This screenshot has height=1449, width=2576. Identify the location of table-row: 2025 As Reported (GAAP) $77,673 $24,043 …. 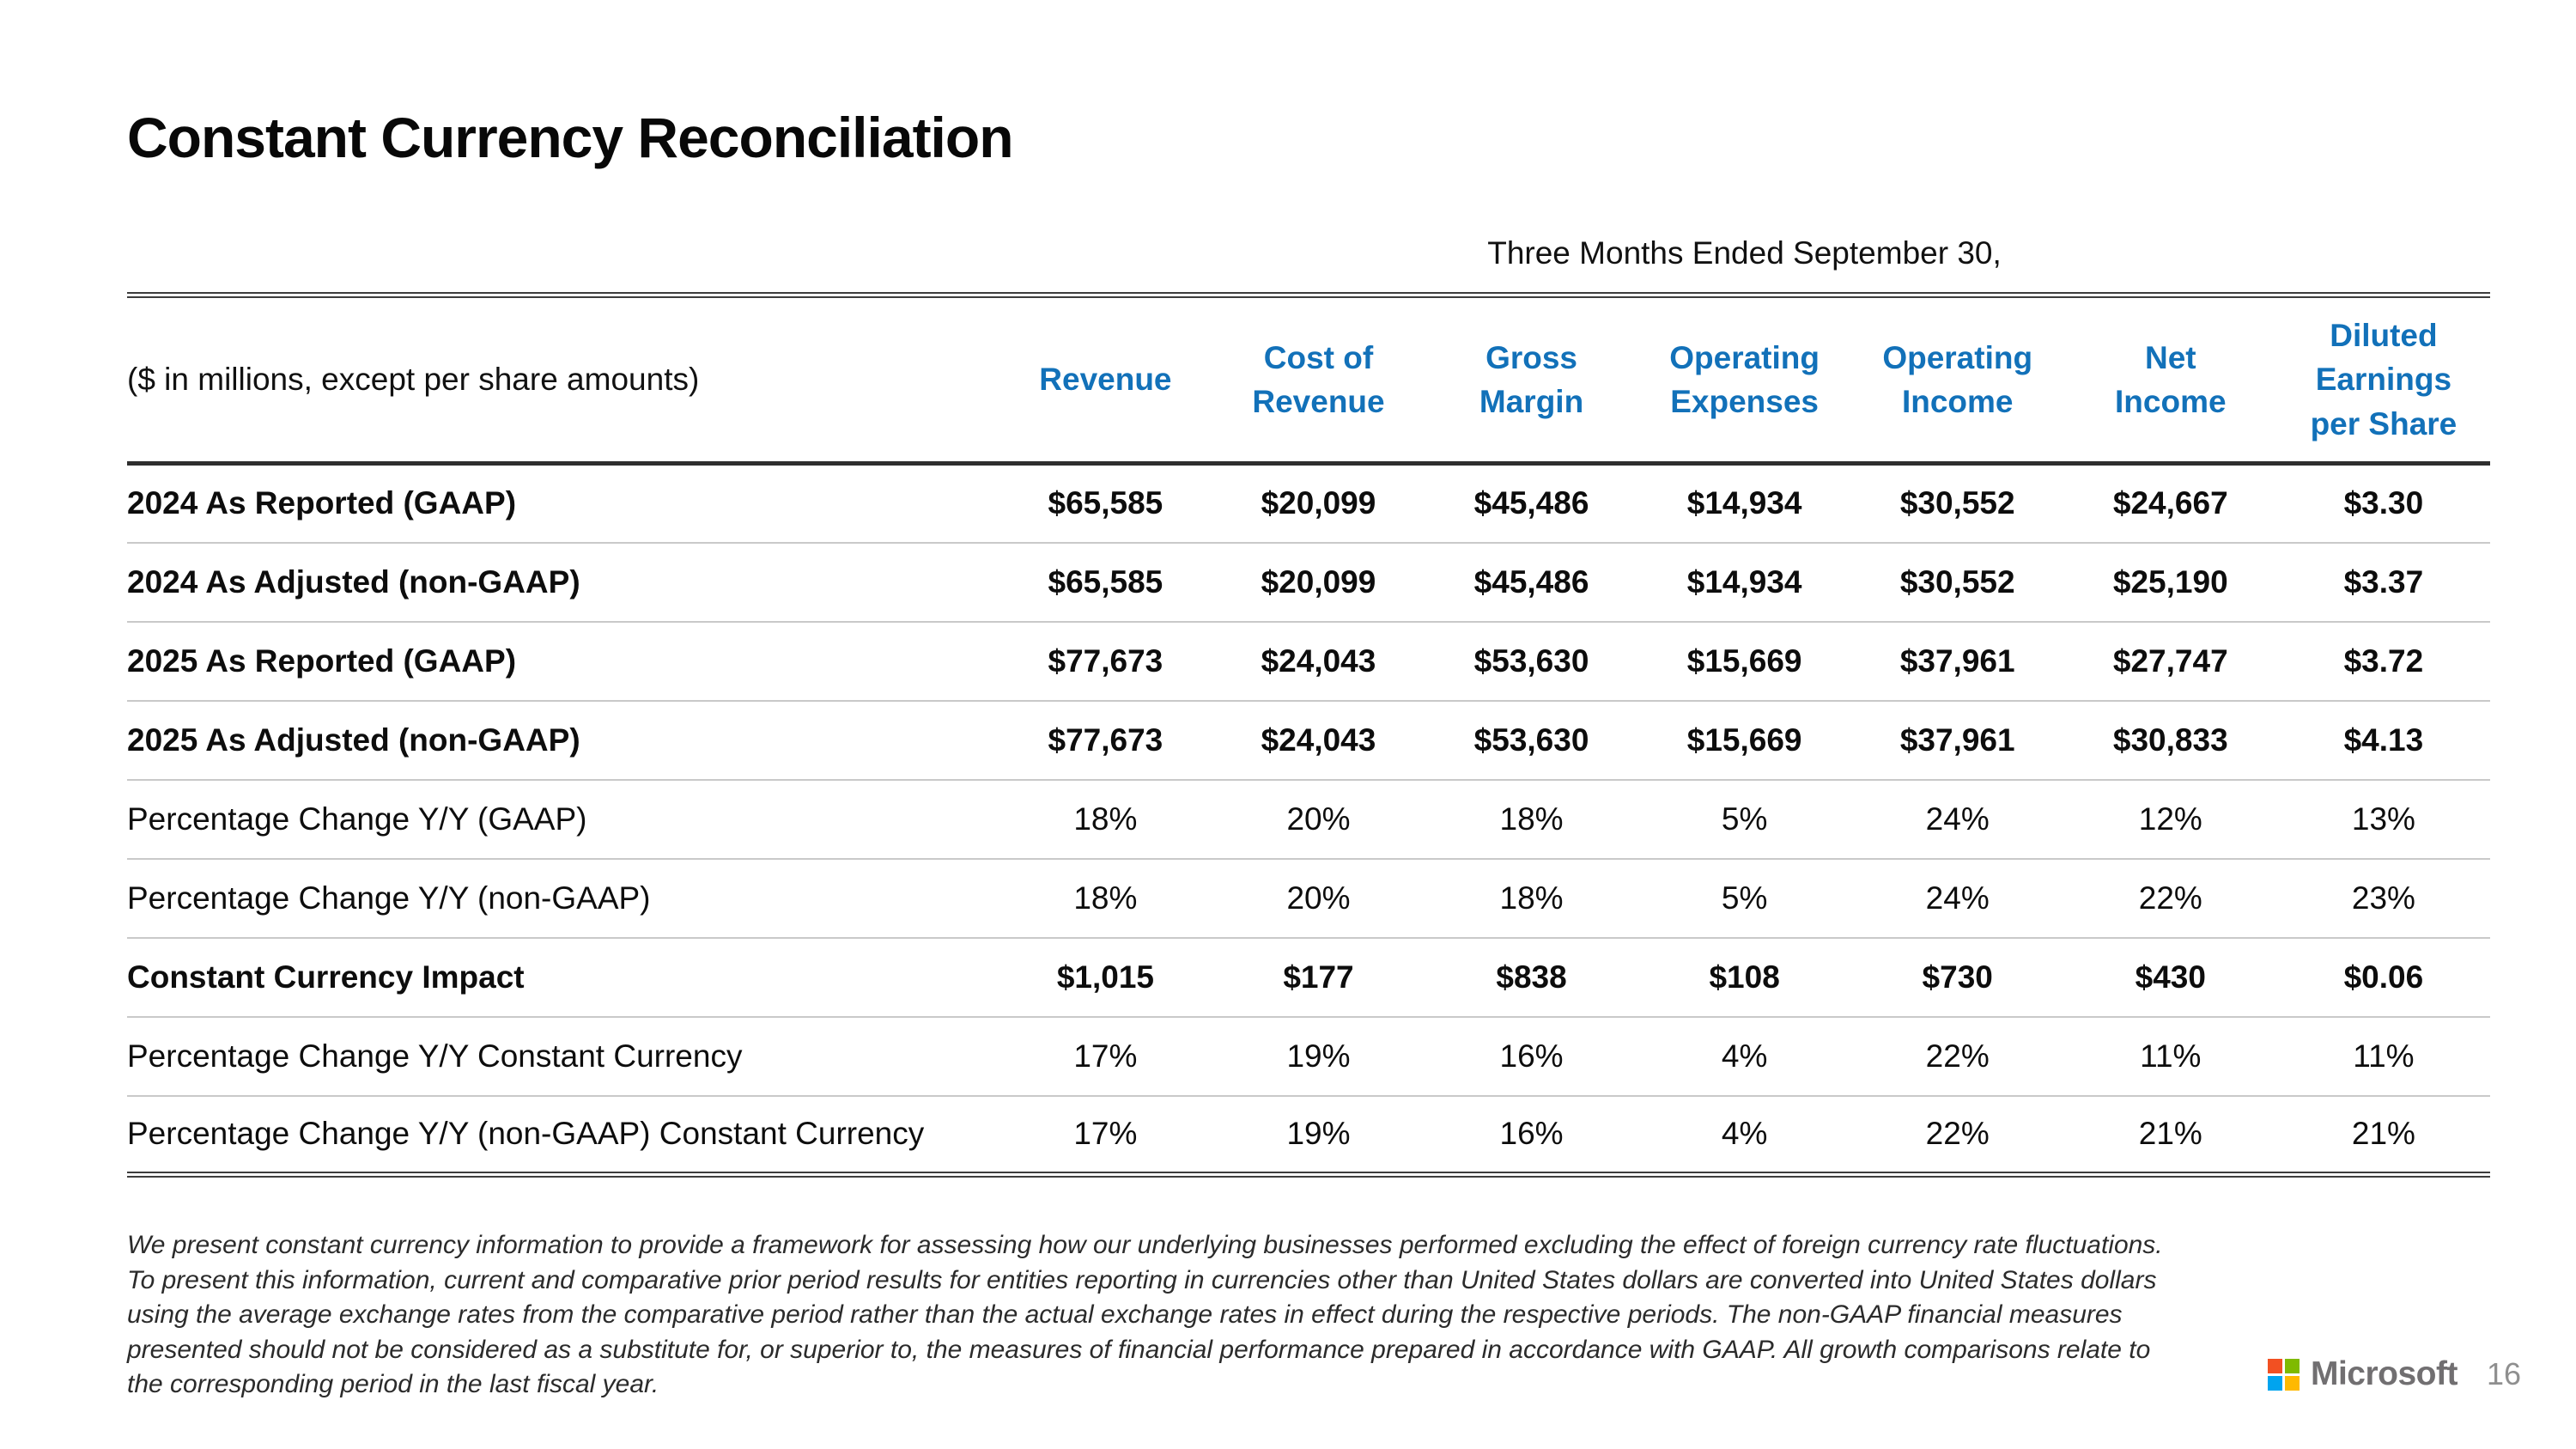
(1308, 661).